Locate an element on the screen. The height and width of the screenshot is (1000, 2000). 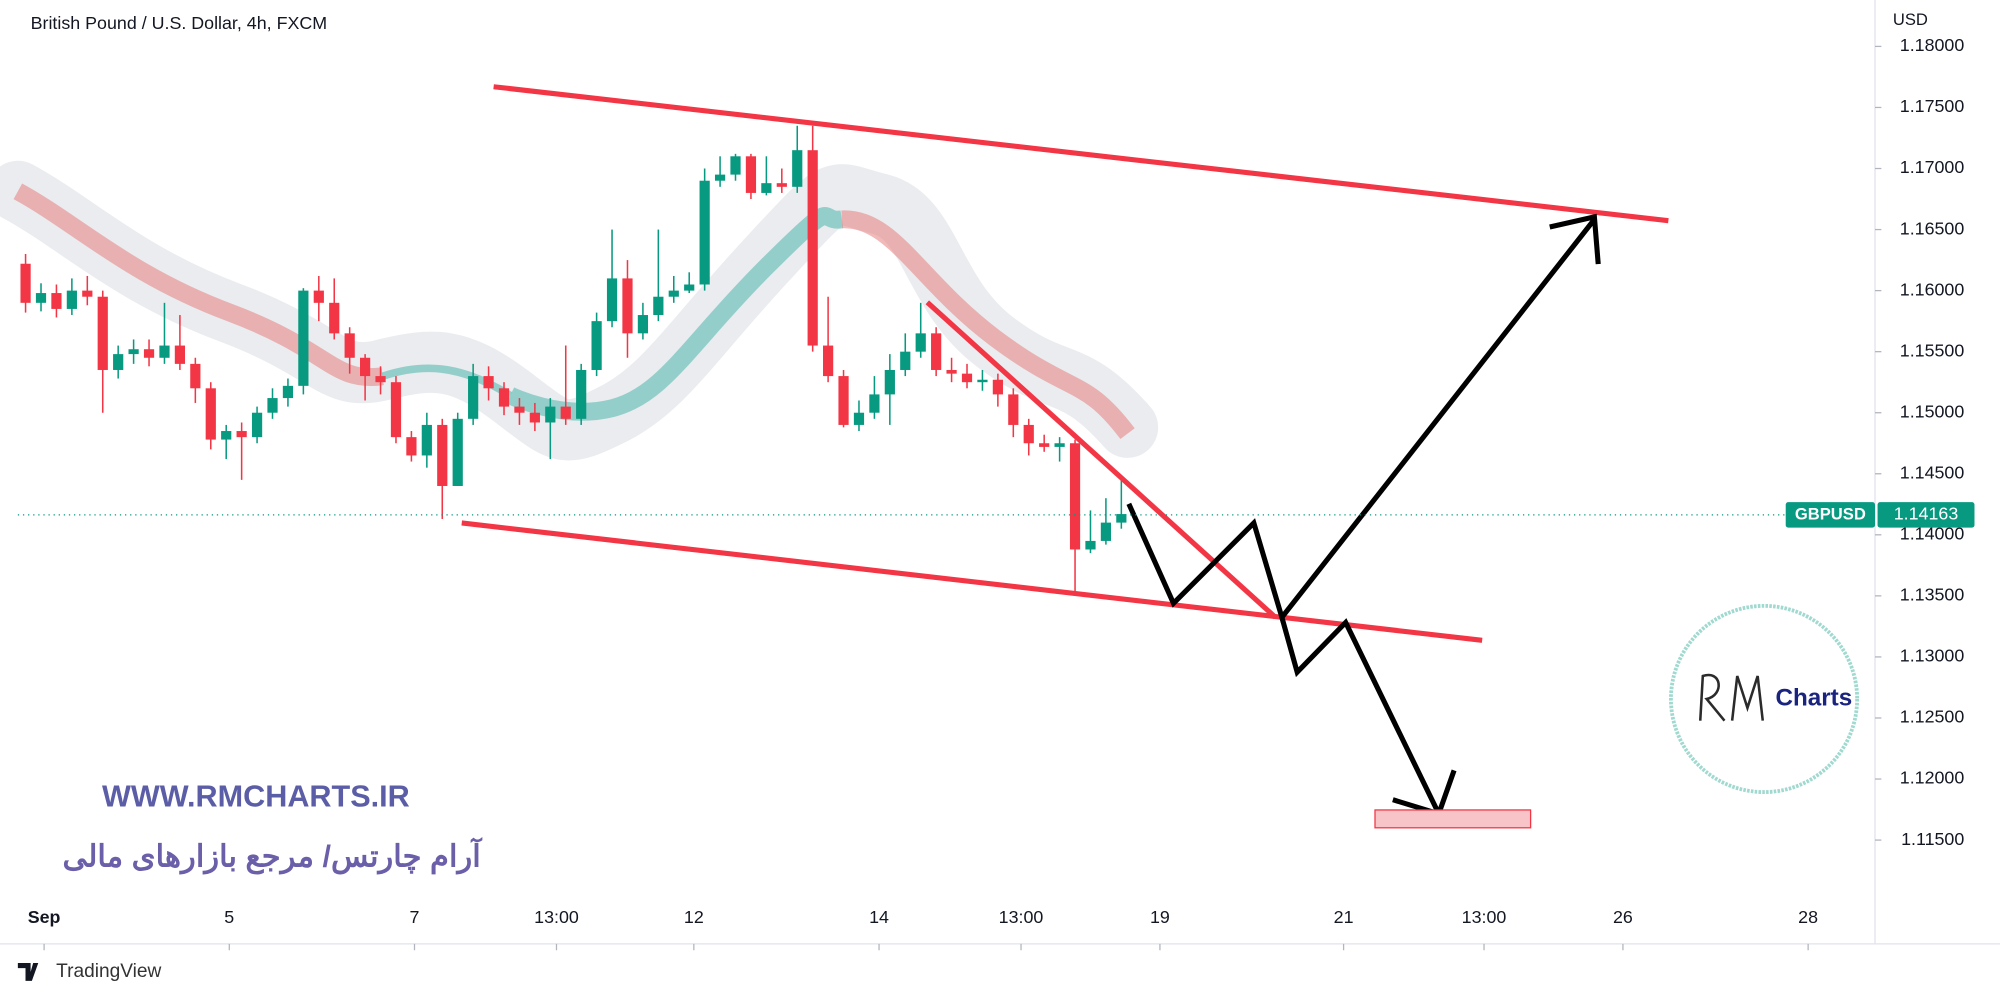
last-price-badge is located at coordinates (1926, 515).